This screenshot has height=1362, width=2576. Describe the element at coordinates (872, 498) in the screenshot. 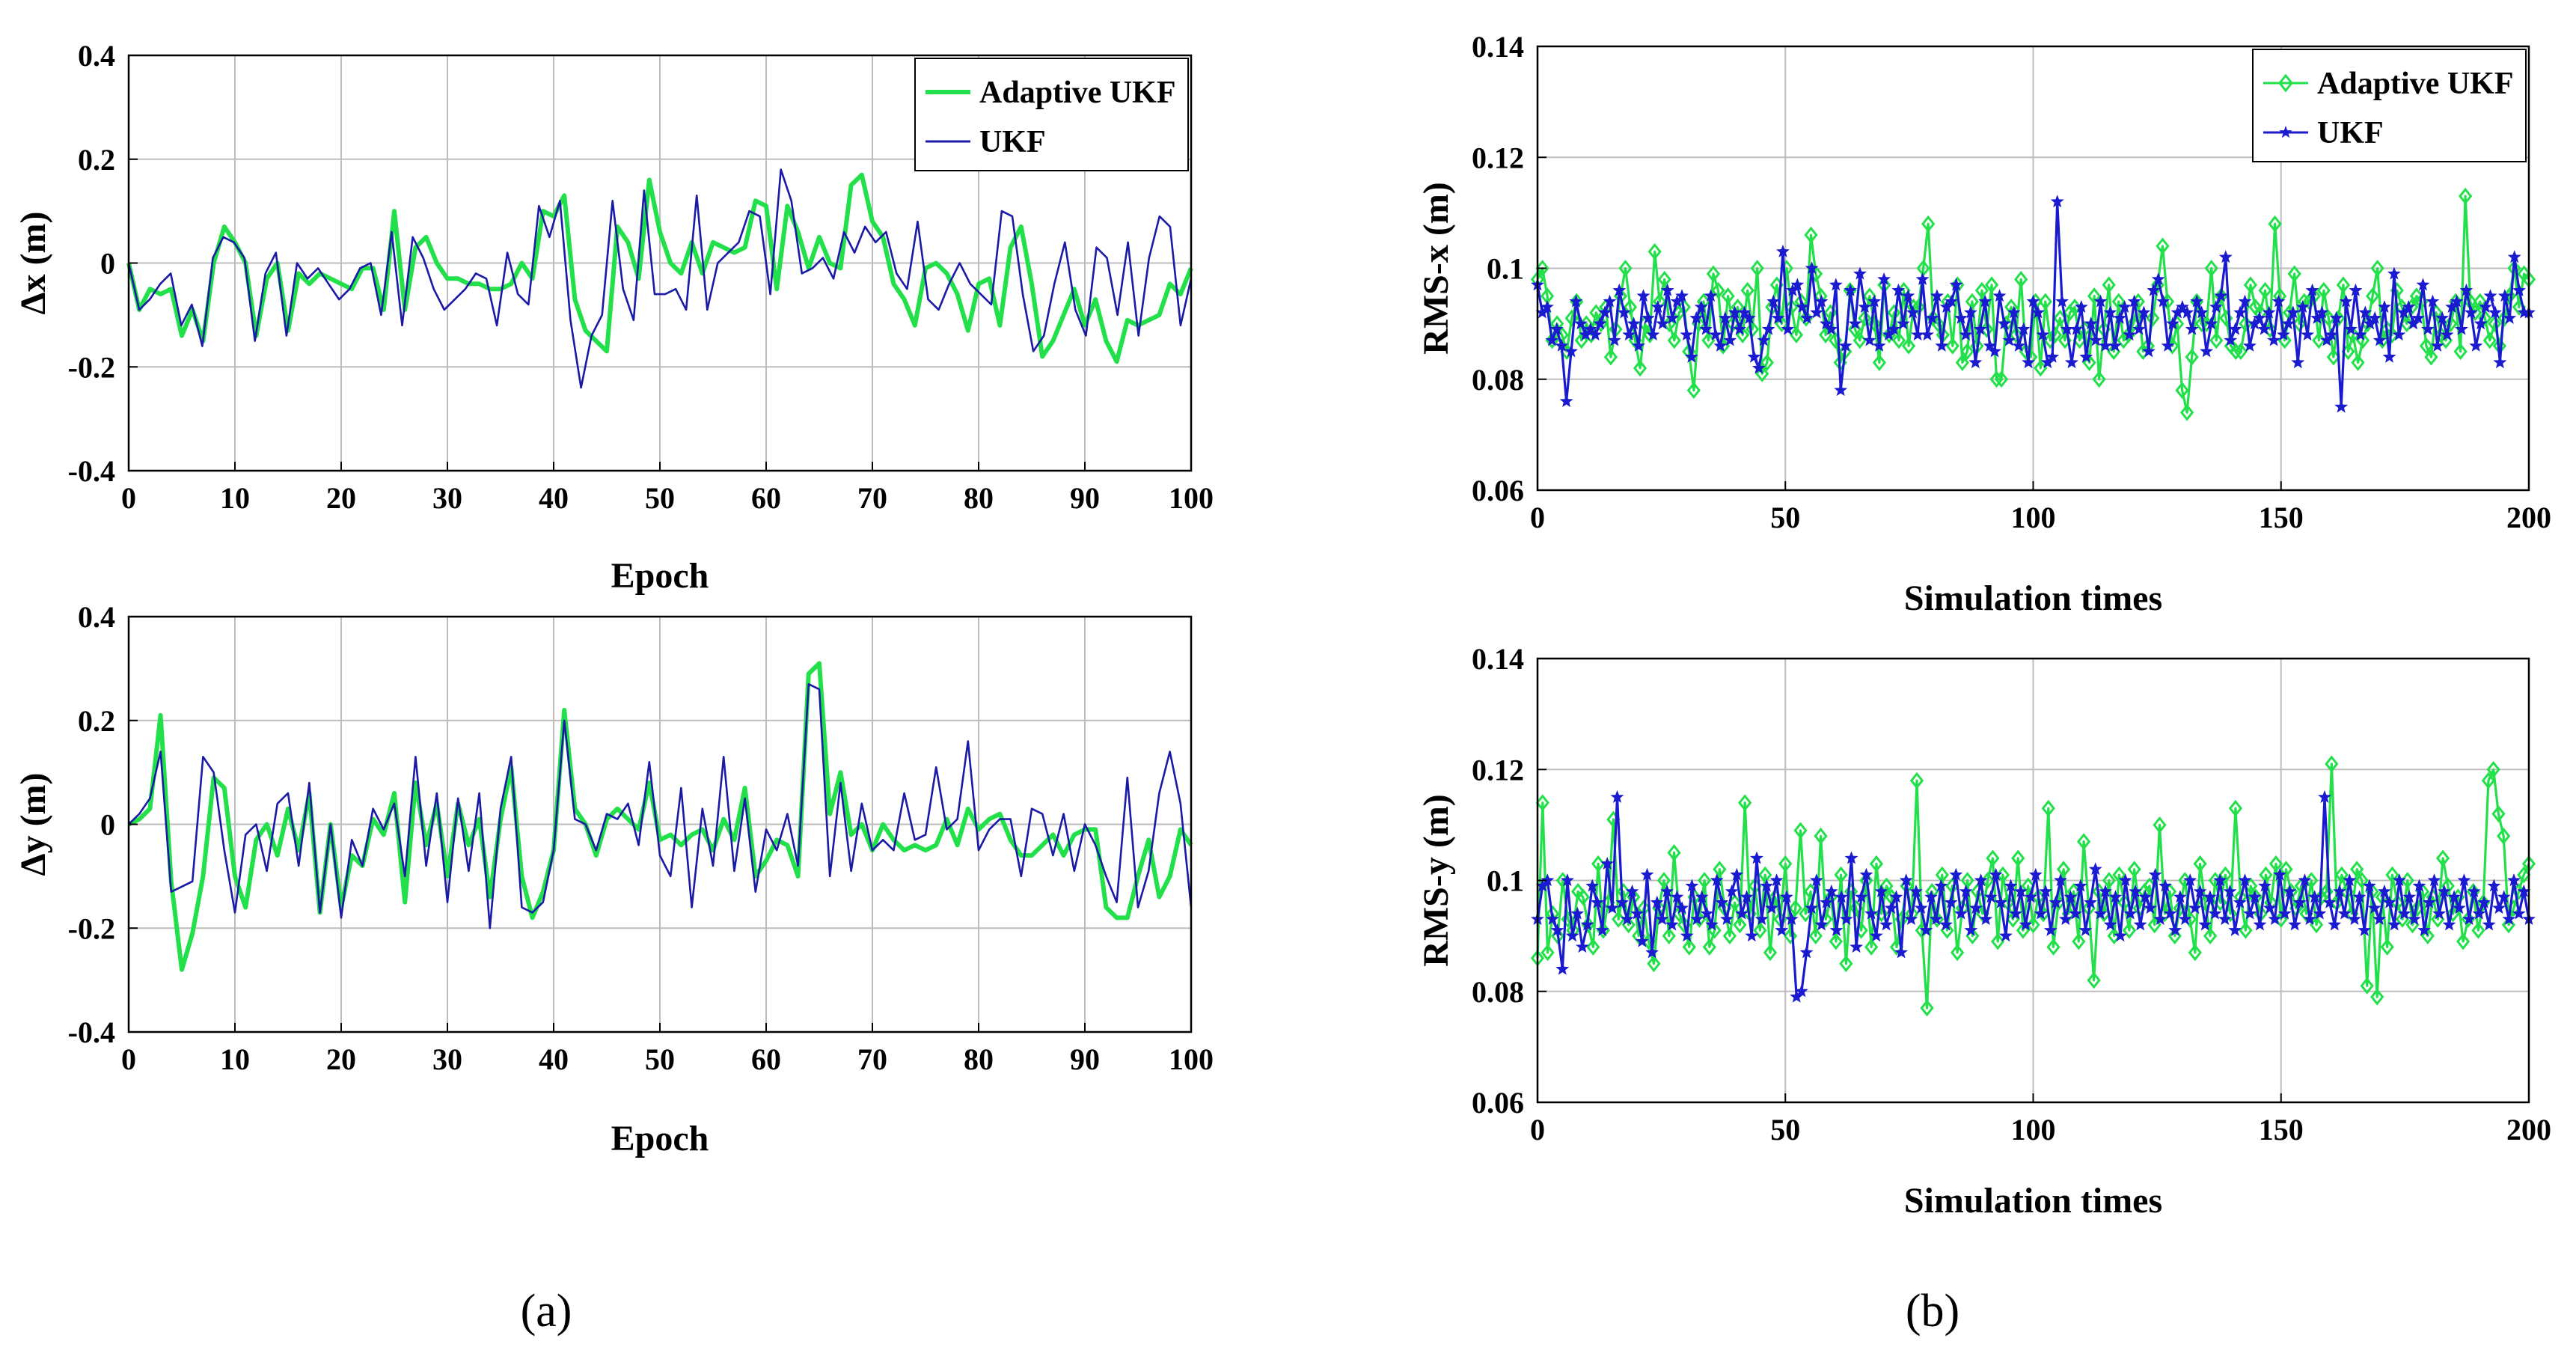

I see `x-tick-label: 70` at that location.